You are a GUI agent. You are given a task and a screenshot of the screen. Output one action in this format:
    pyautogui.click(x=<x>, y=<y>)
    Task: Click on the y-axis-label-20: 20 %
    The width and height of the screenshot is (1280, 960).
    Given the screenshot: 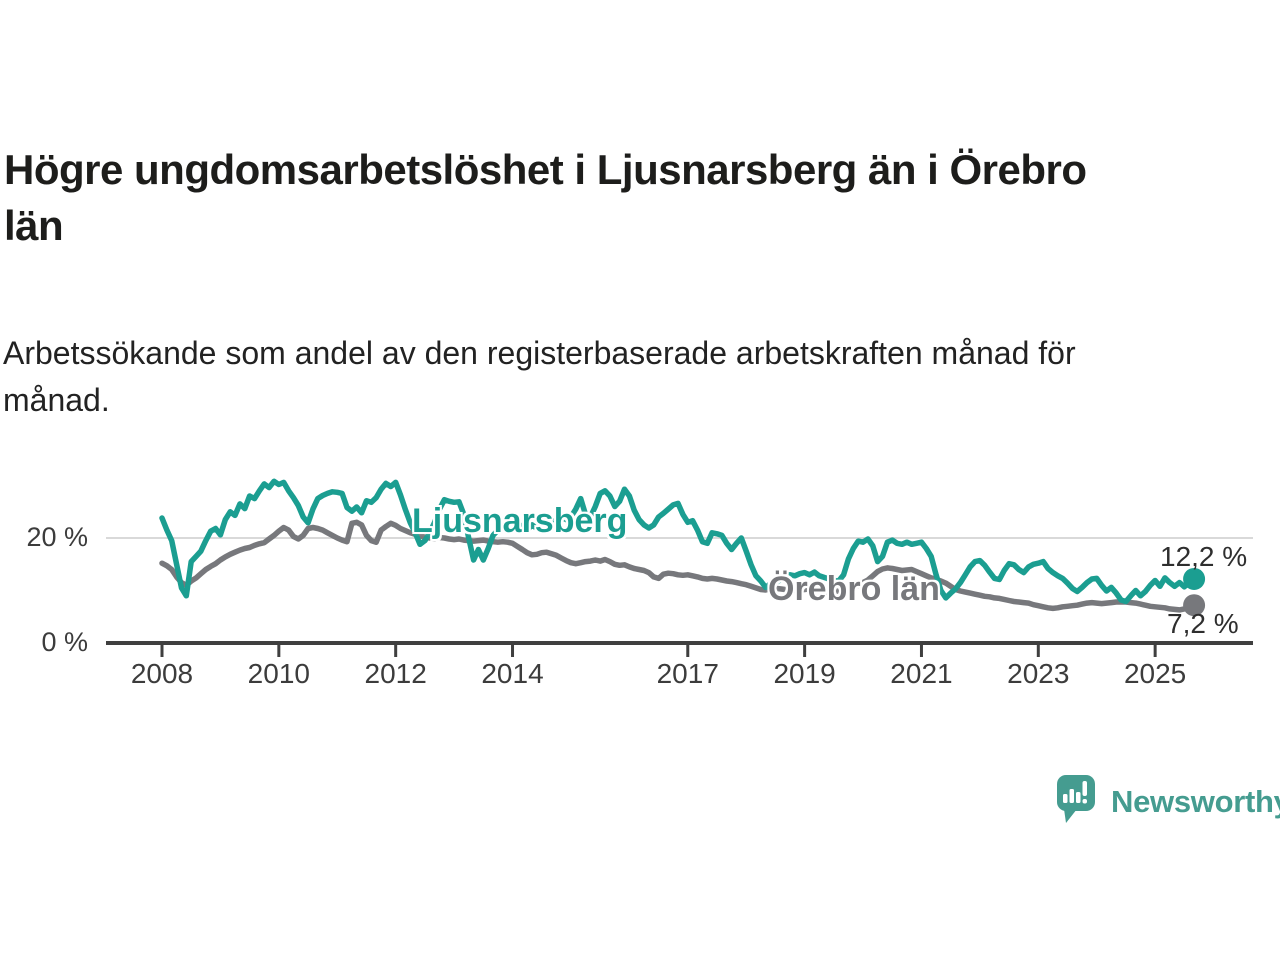 What is the action you would take?
    pyautogui.click(x=57, y=537)
    